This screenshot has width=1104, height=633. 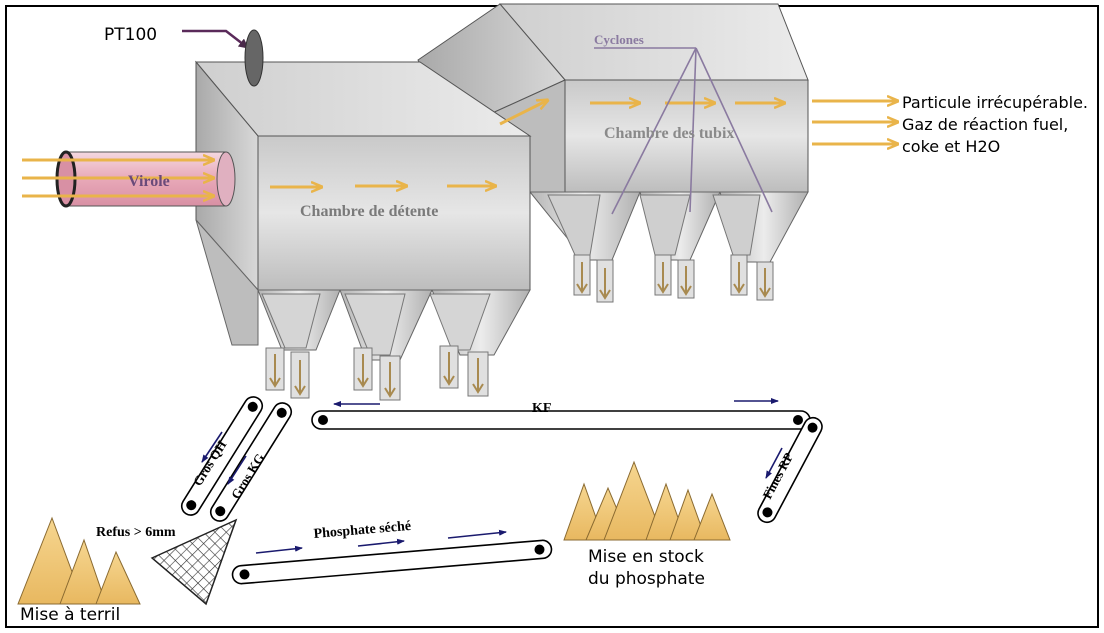 I want to click on conveyor-gros-qh, so click(x=222, y=456).